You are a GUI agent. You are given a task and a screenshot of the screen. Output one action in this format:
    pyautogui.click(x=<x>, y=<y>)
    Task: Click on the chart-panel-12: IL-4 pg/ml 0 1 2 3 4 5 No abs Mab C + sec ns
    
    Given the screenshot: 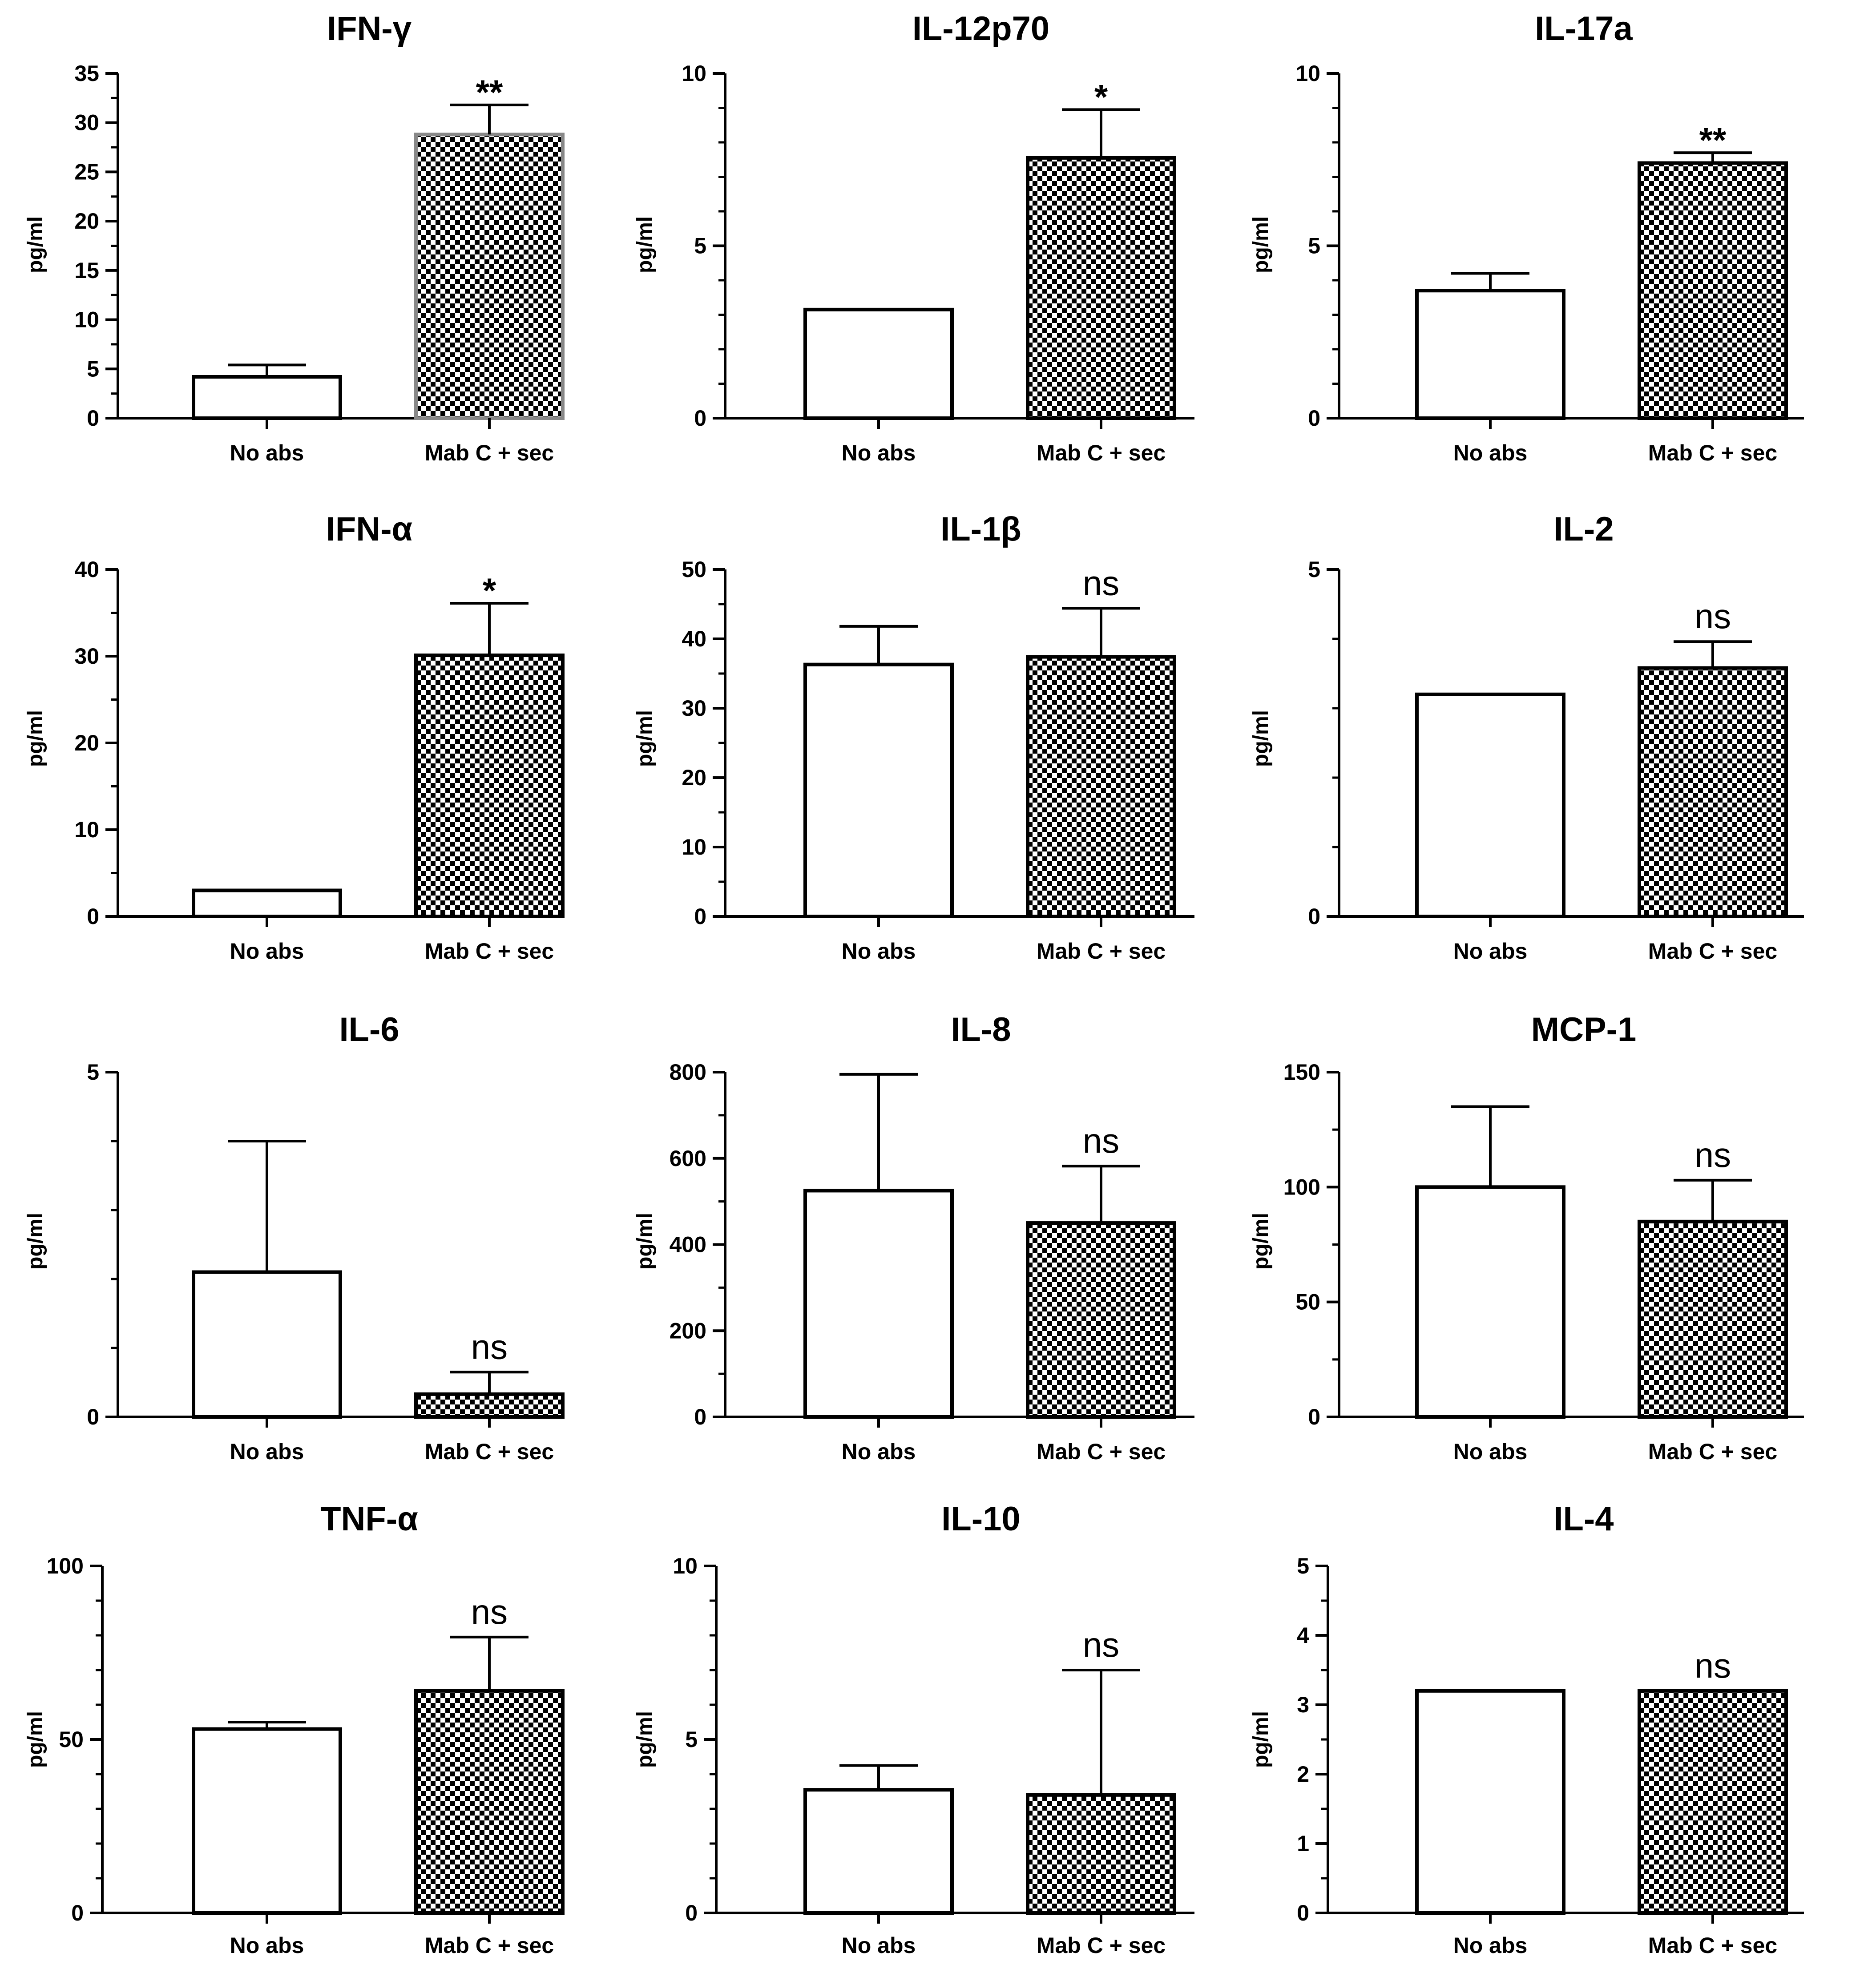 What is the action you would take?
    pyautogui.click(x=1526, y=1729)
    